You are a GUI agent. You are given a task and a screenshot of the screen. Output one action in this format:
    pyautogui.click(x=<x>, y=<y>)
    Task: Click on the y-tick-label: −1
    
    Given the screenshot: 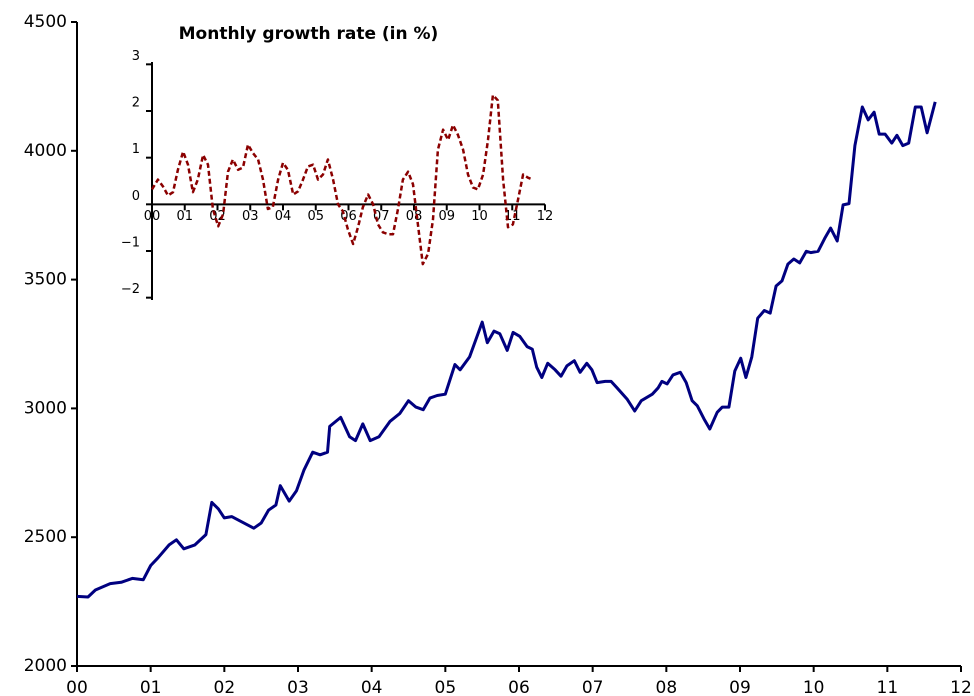 What is the action you would take?
    pyautogui.click(x=130, y=243)
    